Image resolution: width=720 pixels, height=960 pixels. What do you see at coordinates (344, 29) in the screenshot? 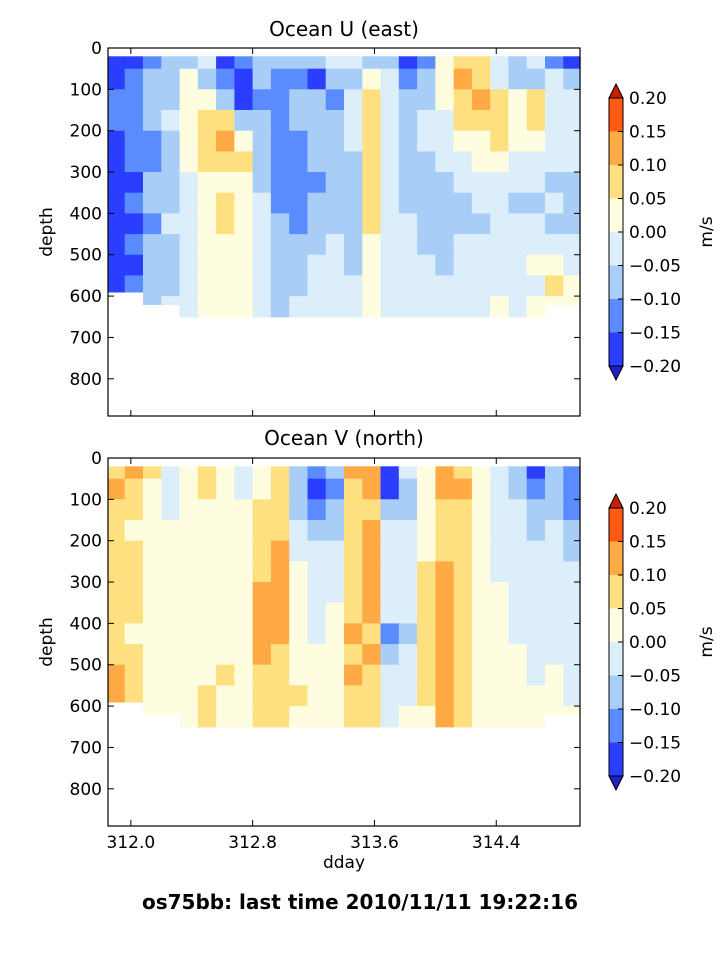
I see `chart-title: Ocean U (east)` at bounding box center [344, 29].